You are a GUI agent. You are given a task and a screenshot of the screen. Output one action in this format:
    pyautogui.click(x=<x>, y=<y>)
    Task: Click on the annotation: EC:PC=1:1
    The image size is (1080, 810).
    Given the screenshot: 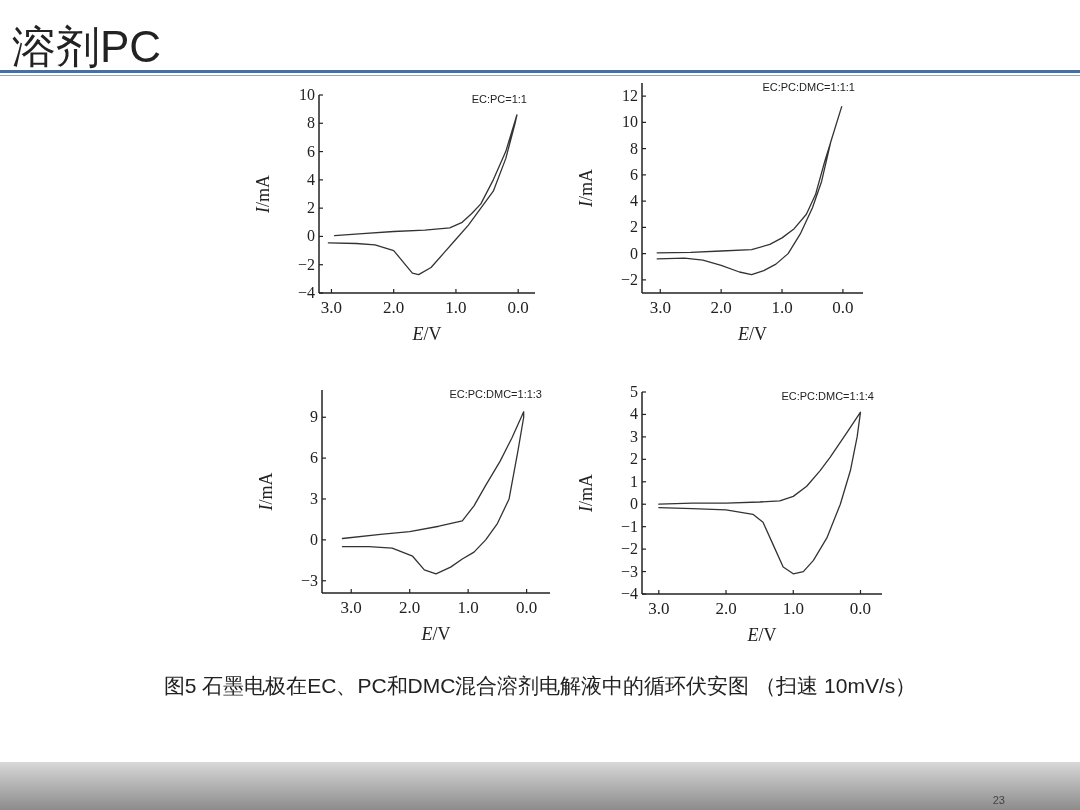 What is the action you would take?
    pyautogui.click(x=499, y=99)
    